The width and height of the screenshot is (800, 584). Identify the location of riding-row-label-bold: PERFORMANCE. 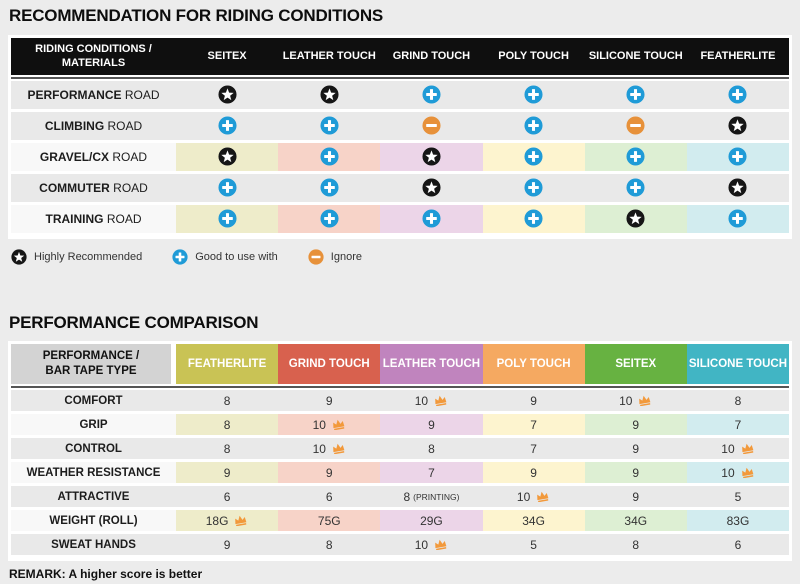
(74, 94).